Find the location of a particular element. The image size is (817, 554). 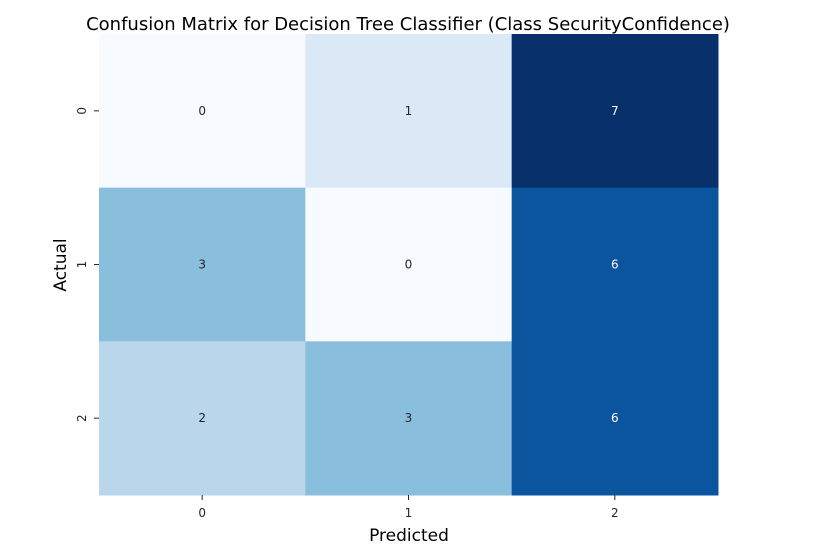

heatmap-cell-r0-c1 is located at coordinates (409, 111).